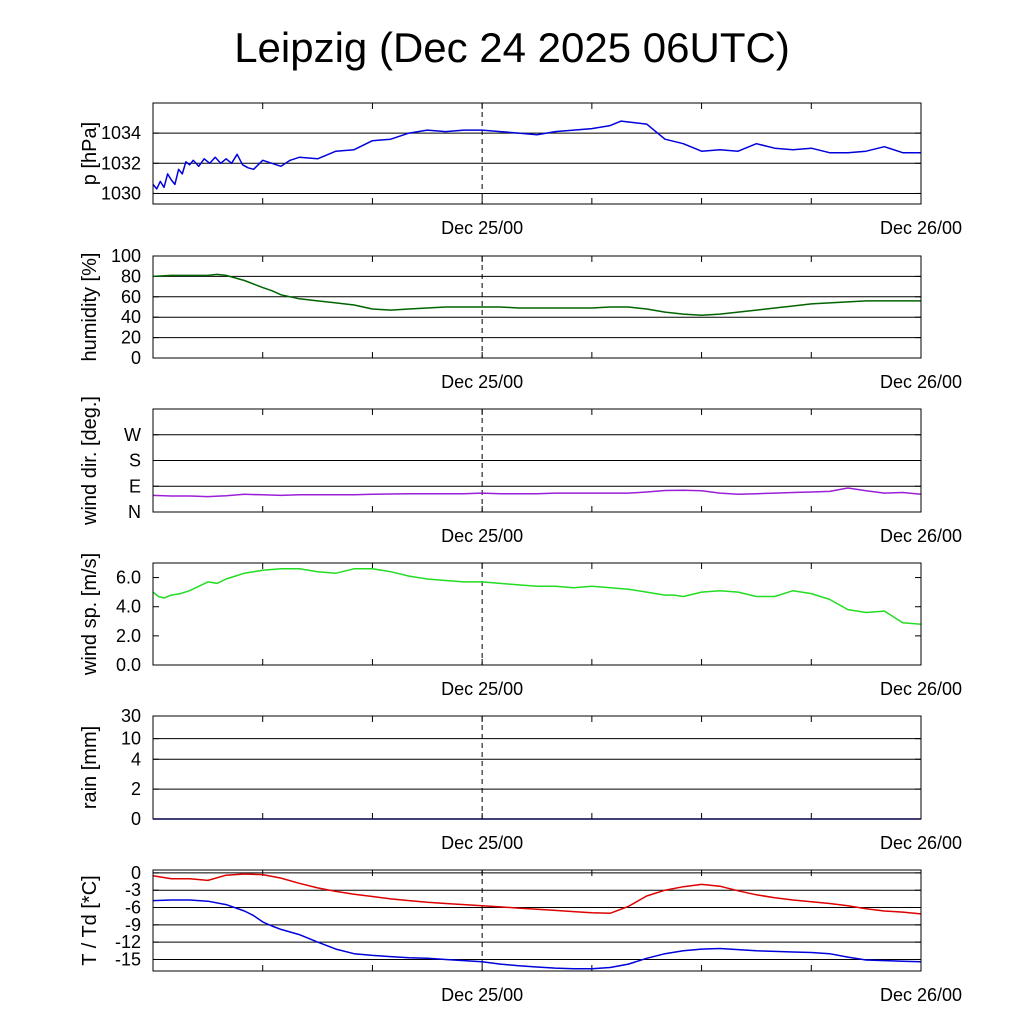 Image resolution: width=1024 pixels, height=1024 pixels. Describe the element at coordinates (136, 789) in the screenshot. I see `y-tick-label: 2` at that location.